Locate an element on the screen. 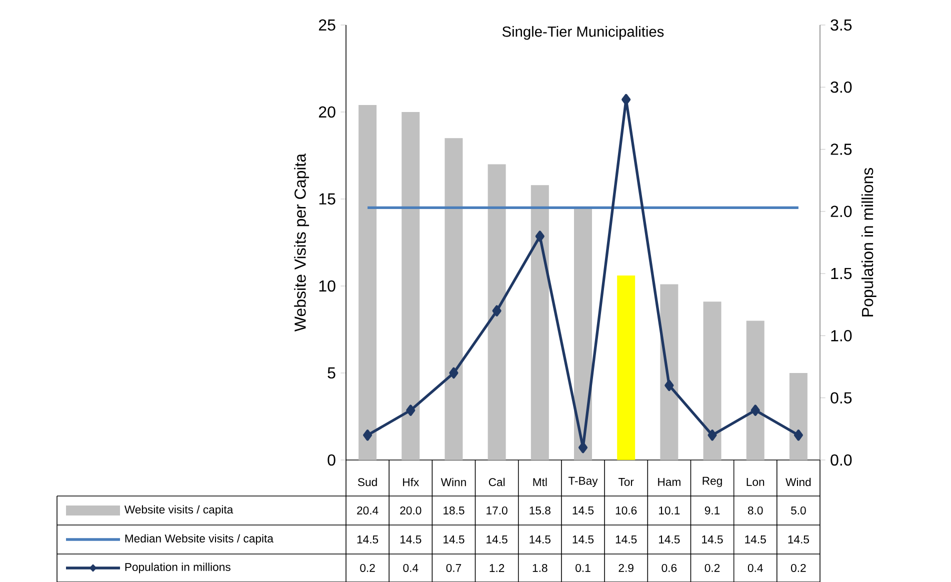 The image size is (951, 582). x-tick-label: Wind is located at coordinates (798, 482).